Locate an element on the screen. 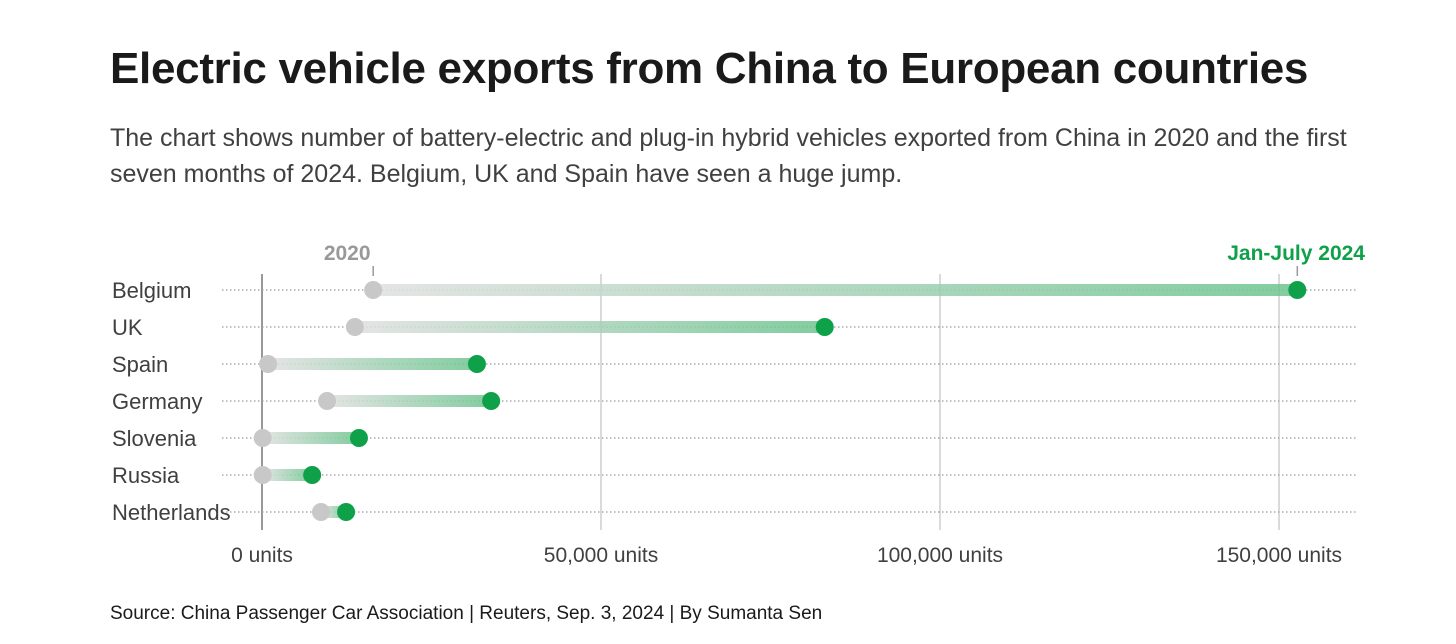  series-label-2024: Jan-July 2024 is located at coordinates (1296, 253).